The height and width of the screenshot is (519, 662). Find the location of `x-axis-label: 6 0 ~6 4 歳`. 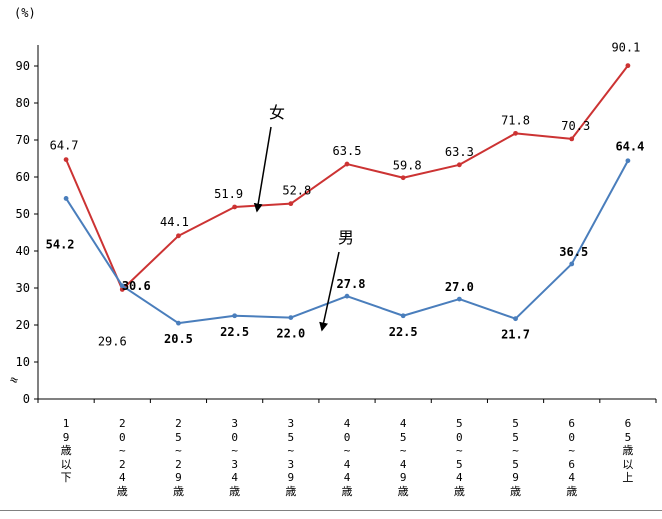

x-axis-label: 6 0 ~6 4 歳 is located at coordinates (572, 457).